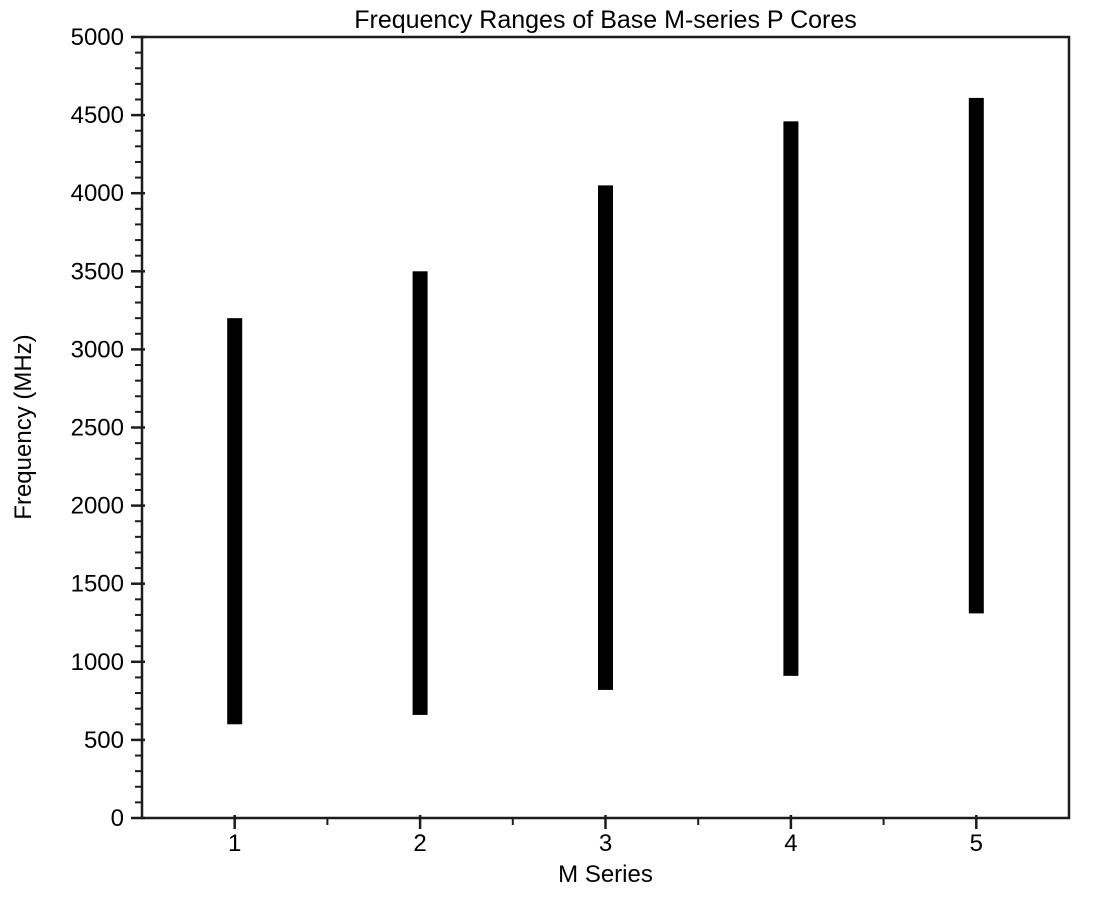 The width and height of the screenshot is (1100, 900). What do you see at coordinates (976, 843) in the screenshot?
I see `x-tick-label: 5` at bounding box center [976, 843].